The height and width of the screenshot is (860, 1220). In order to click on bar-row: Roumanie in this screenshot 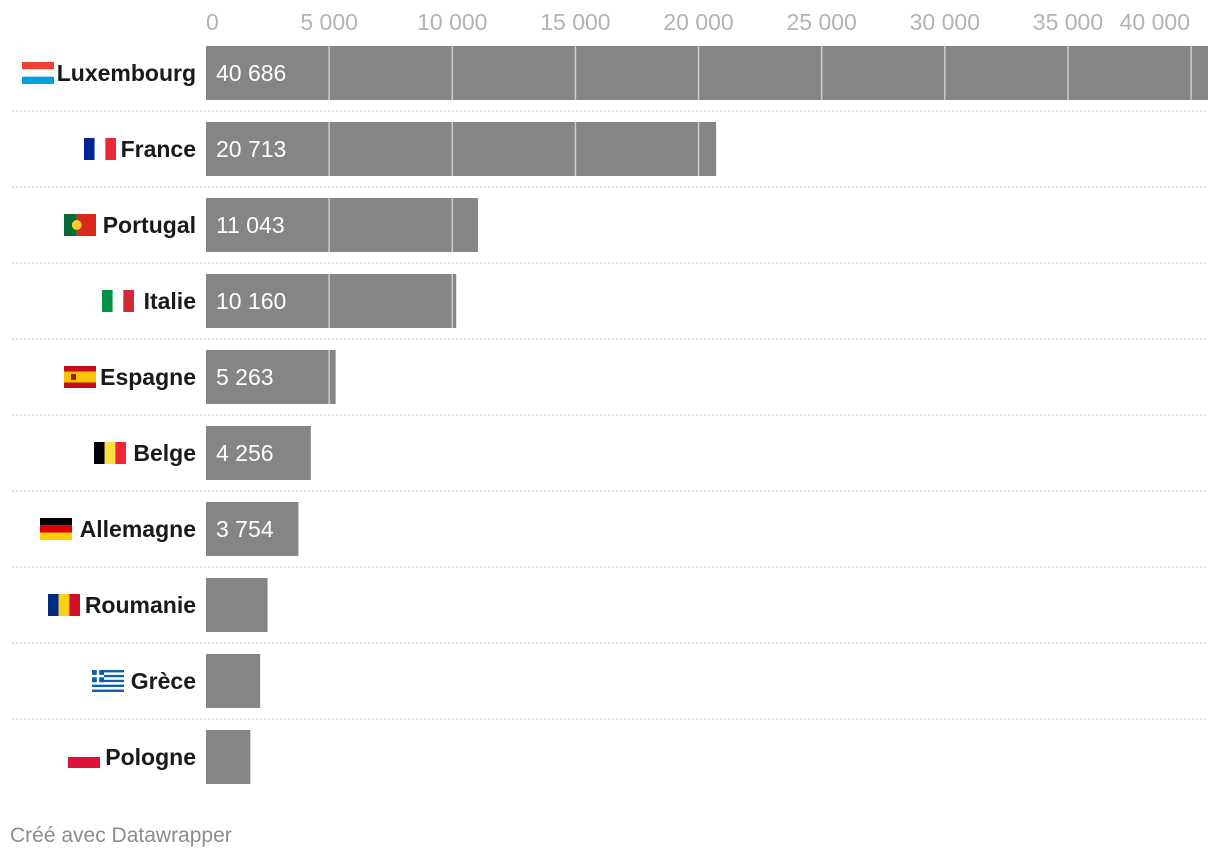, I will do `click(610, 611)`.